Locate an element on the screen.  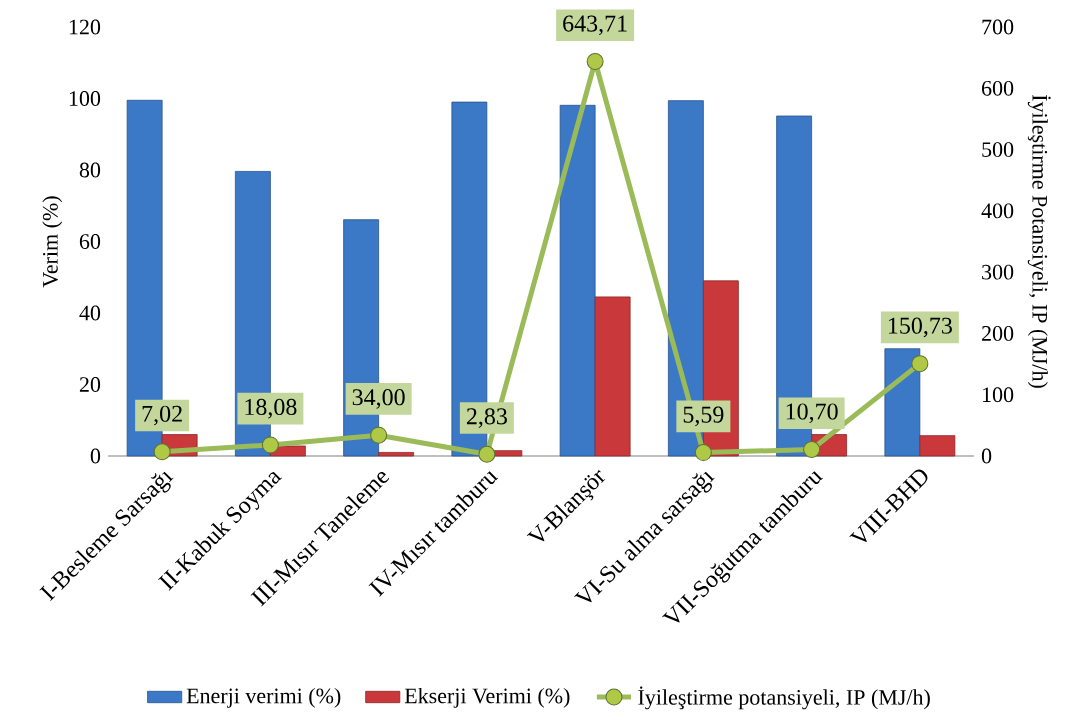
data-label: 34,00 is located at coordinates (378, 399).